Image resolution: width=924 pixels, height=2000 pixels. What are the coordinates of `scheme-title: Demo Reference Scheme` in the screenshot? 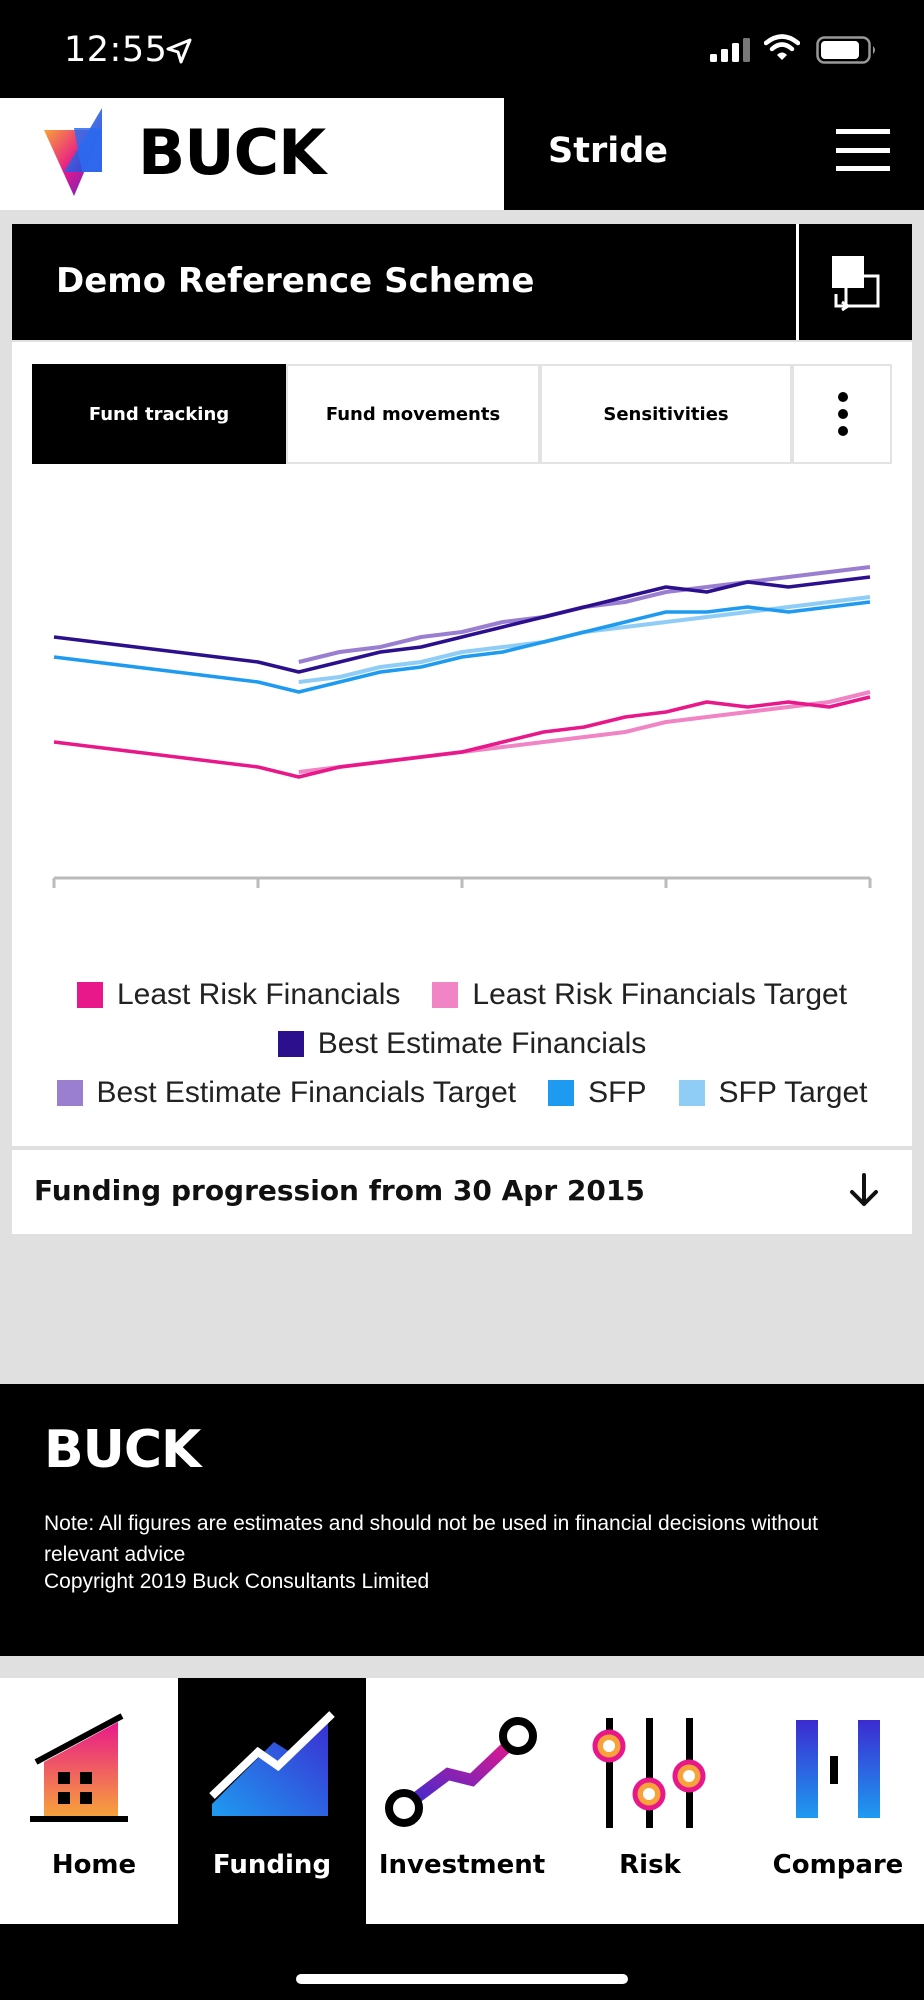 It's located at (295, 281).